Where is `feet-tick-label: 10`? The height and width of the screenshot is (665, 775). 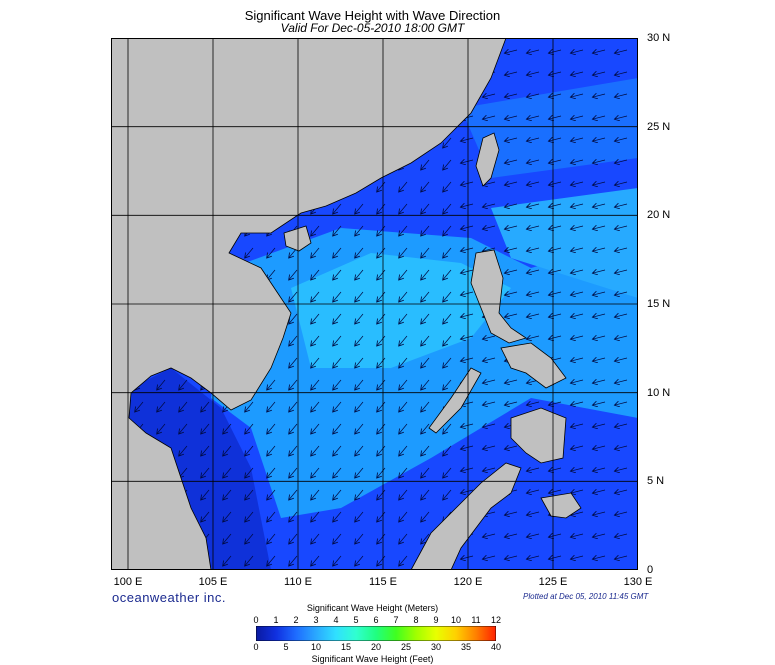
feet-tick-label: 10 is located at coordinates (316, 647).